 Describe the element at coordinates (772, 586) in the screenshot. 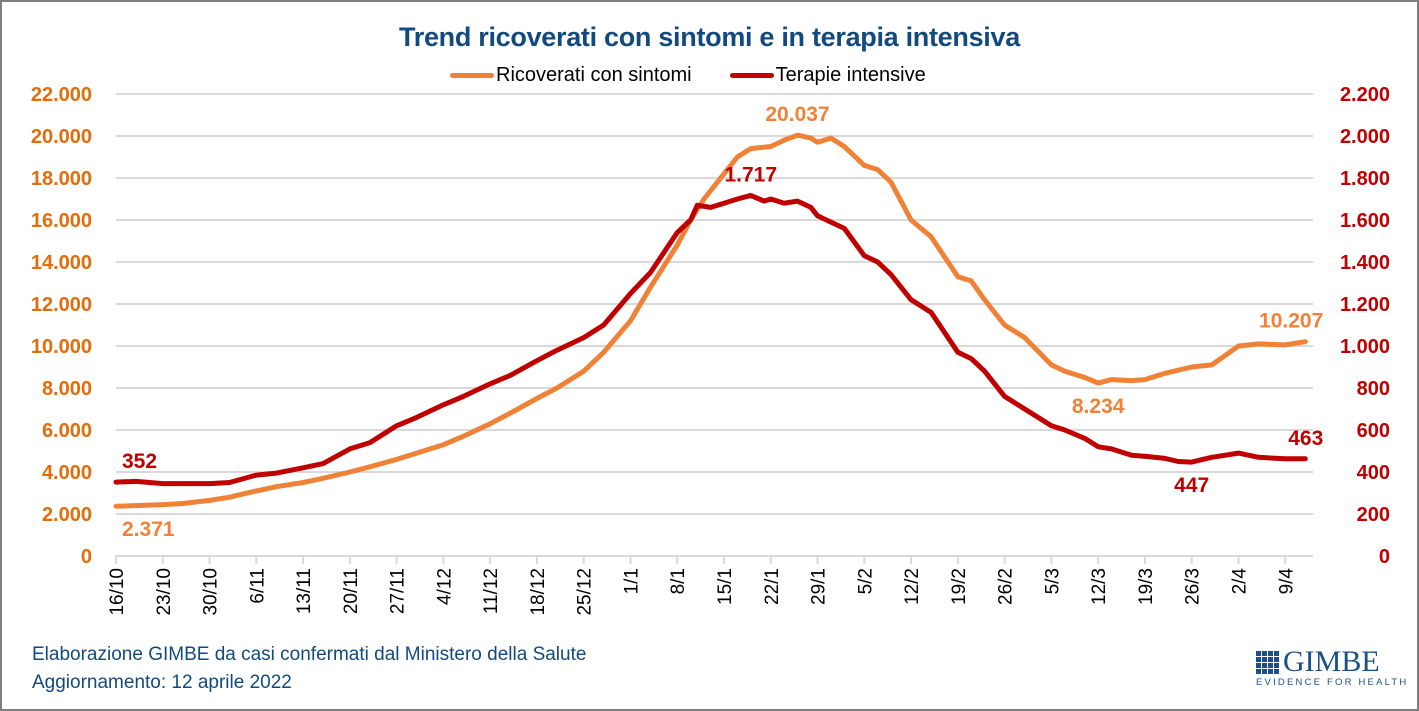

I see `x-tick-label: 22/1` at that location.